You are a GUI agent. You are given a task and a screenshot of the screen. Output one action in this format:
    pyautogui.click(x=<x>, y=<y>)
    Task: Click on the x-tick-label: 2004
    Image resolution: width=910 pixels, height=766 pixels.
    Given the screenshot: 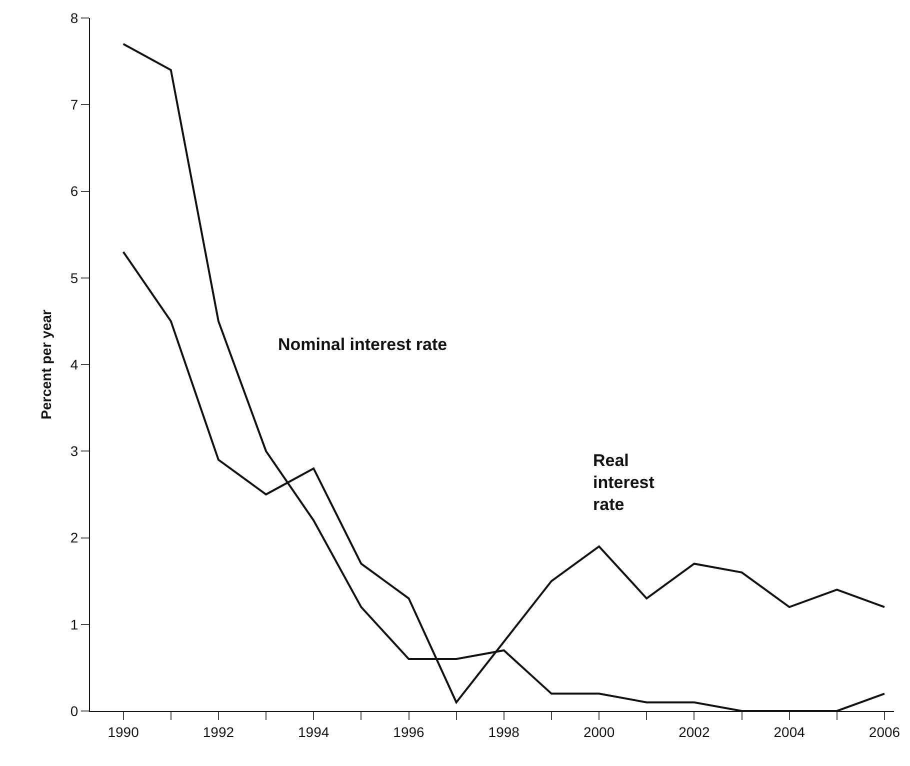 What is the action you would take?
    pyautogui.click(x=790, y=732)
    